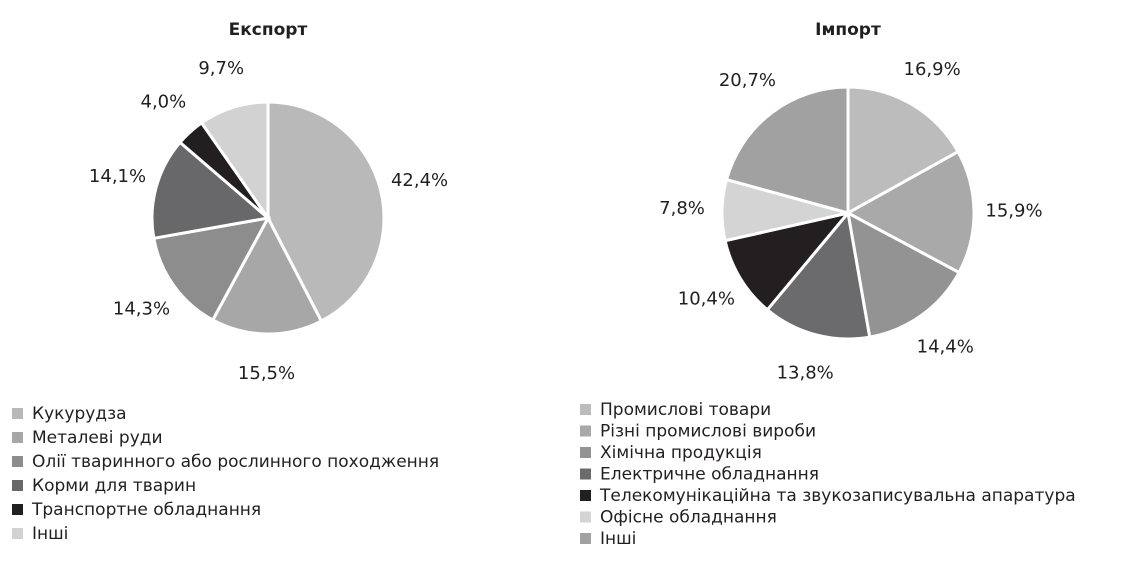 The width and height of the screenshot is (1142, 588). Describe the element at coordinates (79, 414) in the screenshot. I see `legend-label: Кукурудза` at that location.